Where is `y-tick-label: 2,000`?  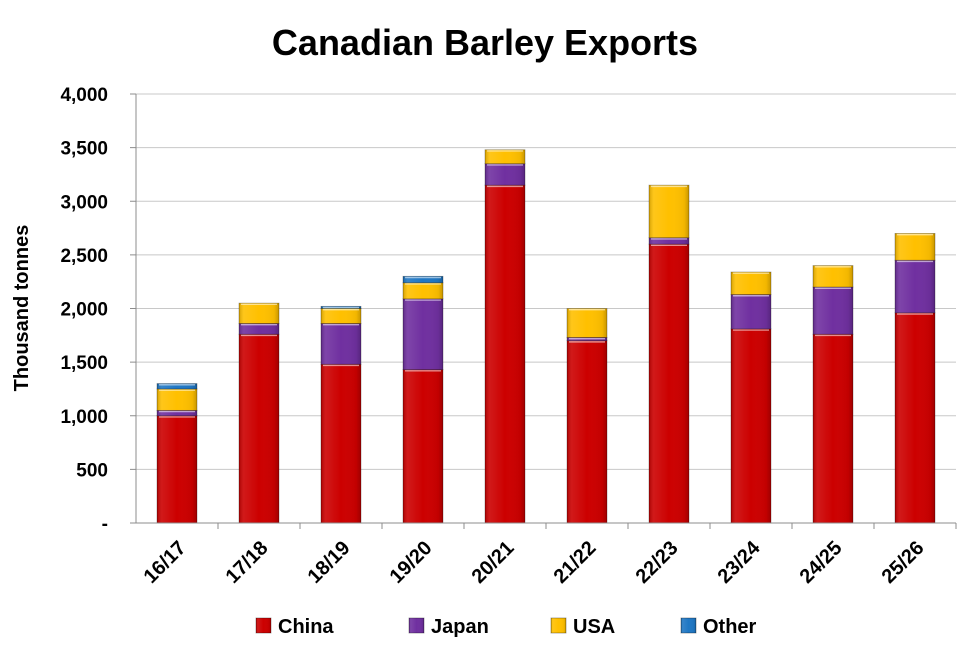 y-tick-label: 2,000 is located at coordinates (84, 310).